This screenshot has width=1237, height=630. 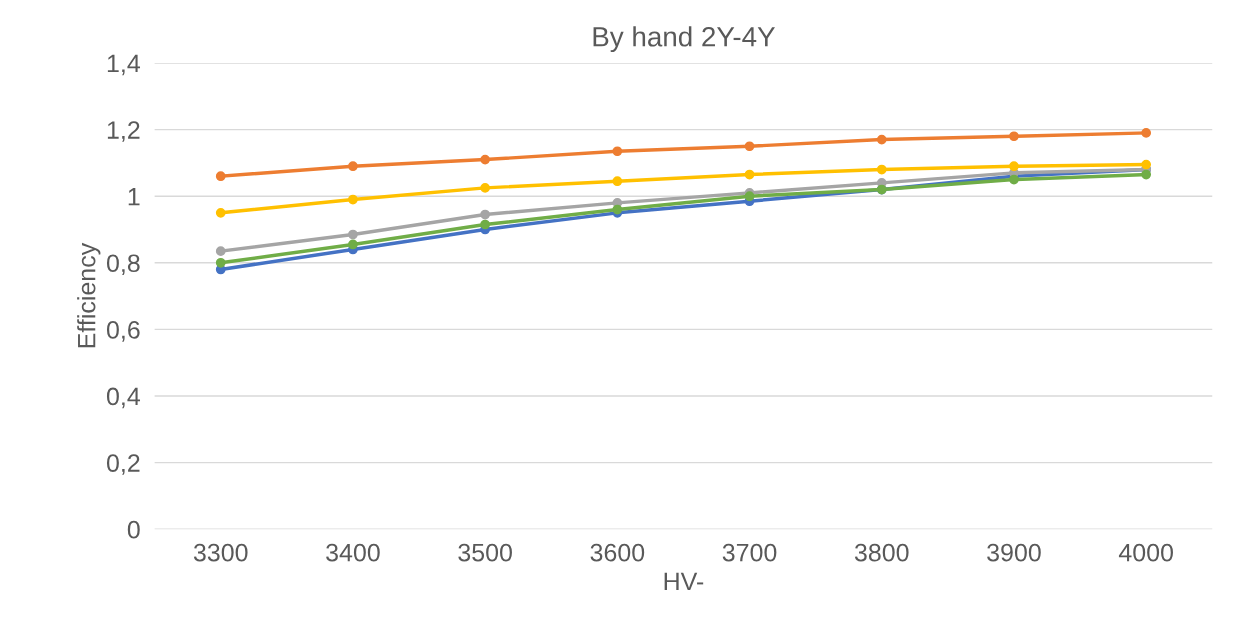 What do you see at coordinates (123, 265) in the screenshot?
I see `y-tick-label: 0,8` at bounding box center [123, 265].